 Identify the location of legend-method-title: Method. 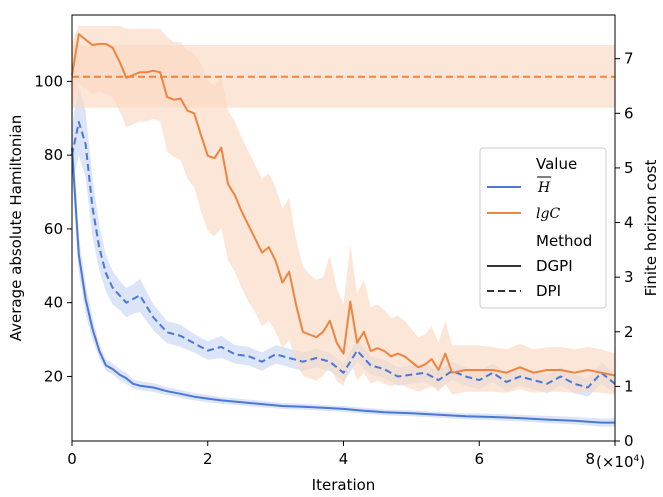
(564, 241).